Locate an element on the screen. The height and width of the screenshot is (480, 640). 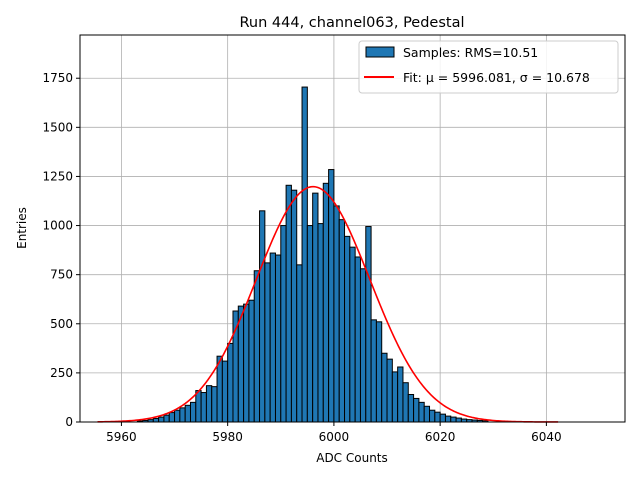
x-tick-label: 6000 is located at coordinates (334, 437).